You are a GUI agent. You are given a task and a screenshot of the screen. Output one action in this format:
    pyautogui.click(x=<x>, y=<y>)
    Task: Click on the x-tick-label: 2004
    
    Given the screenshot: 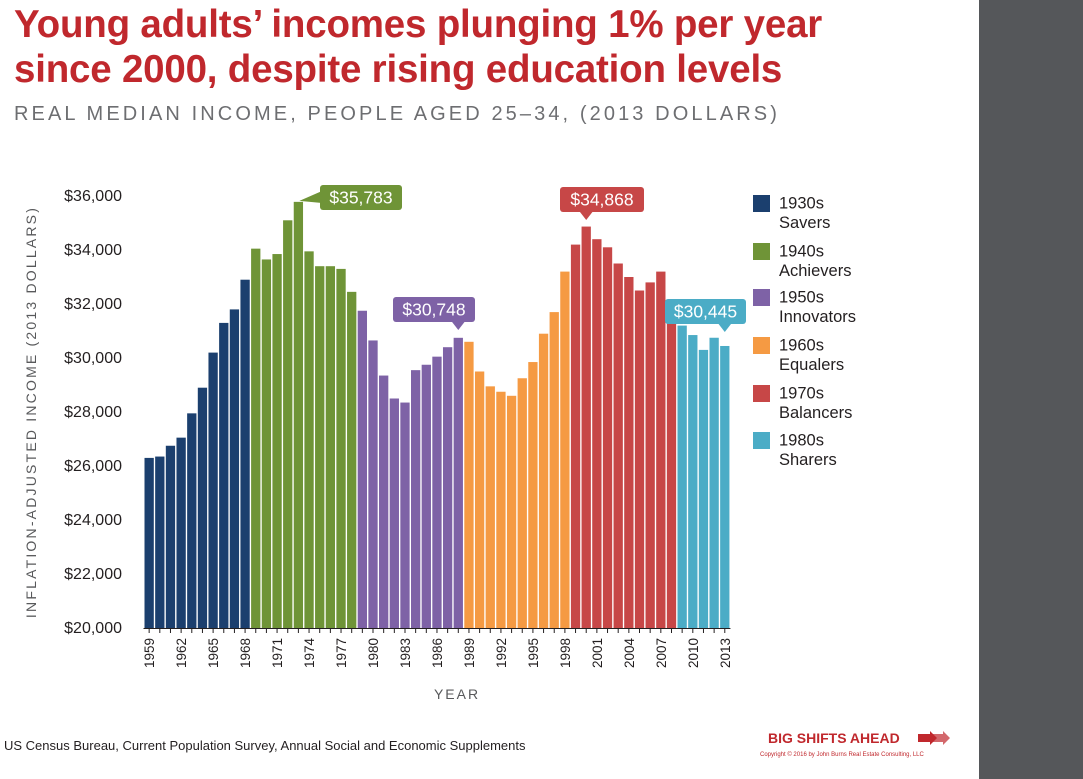 What is the action you would take?
    pyautogui.click(x=629, y=653)
    